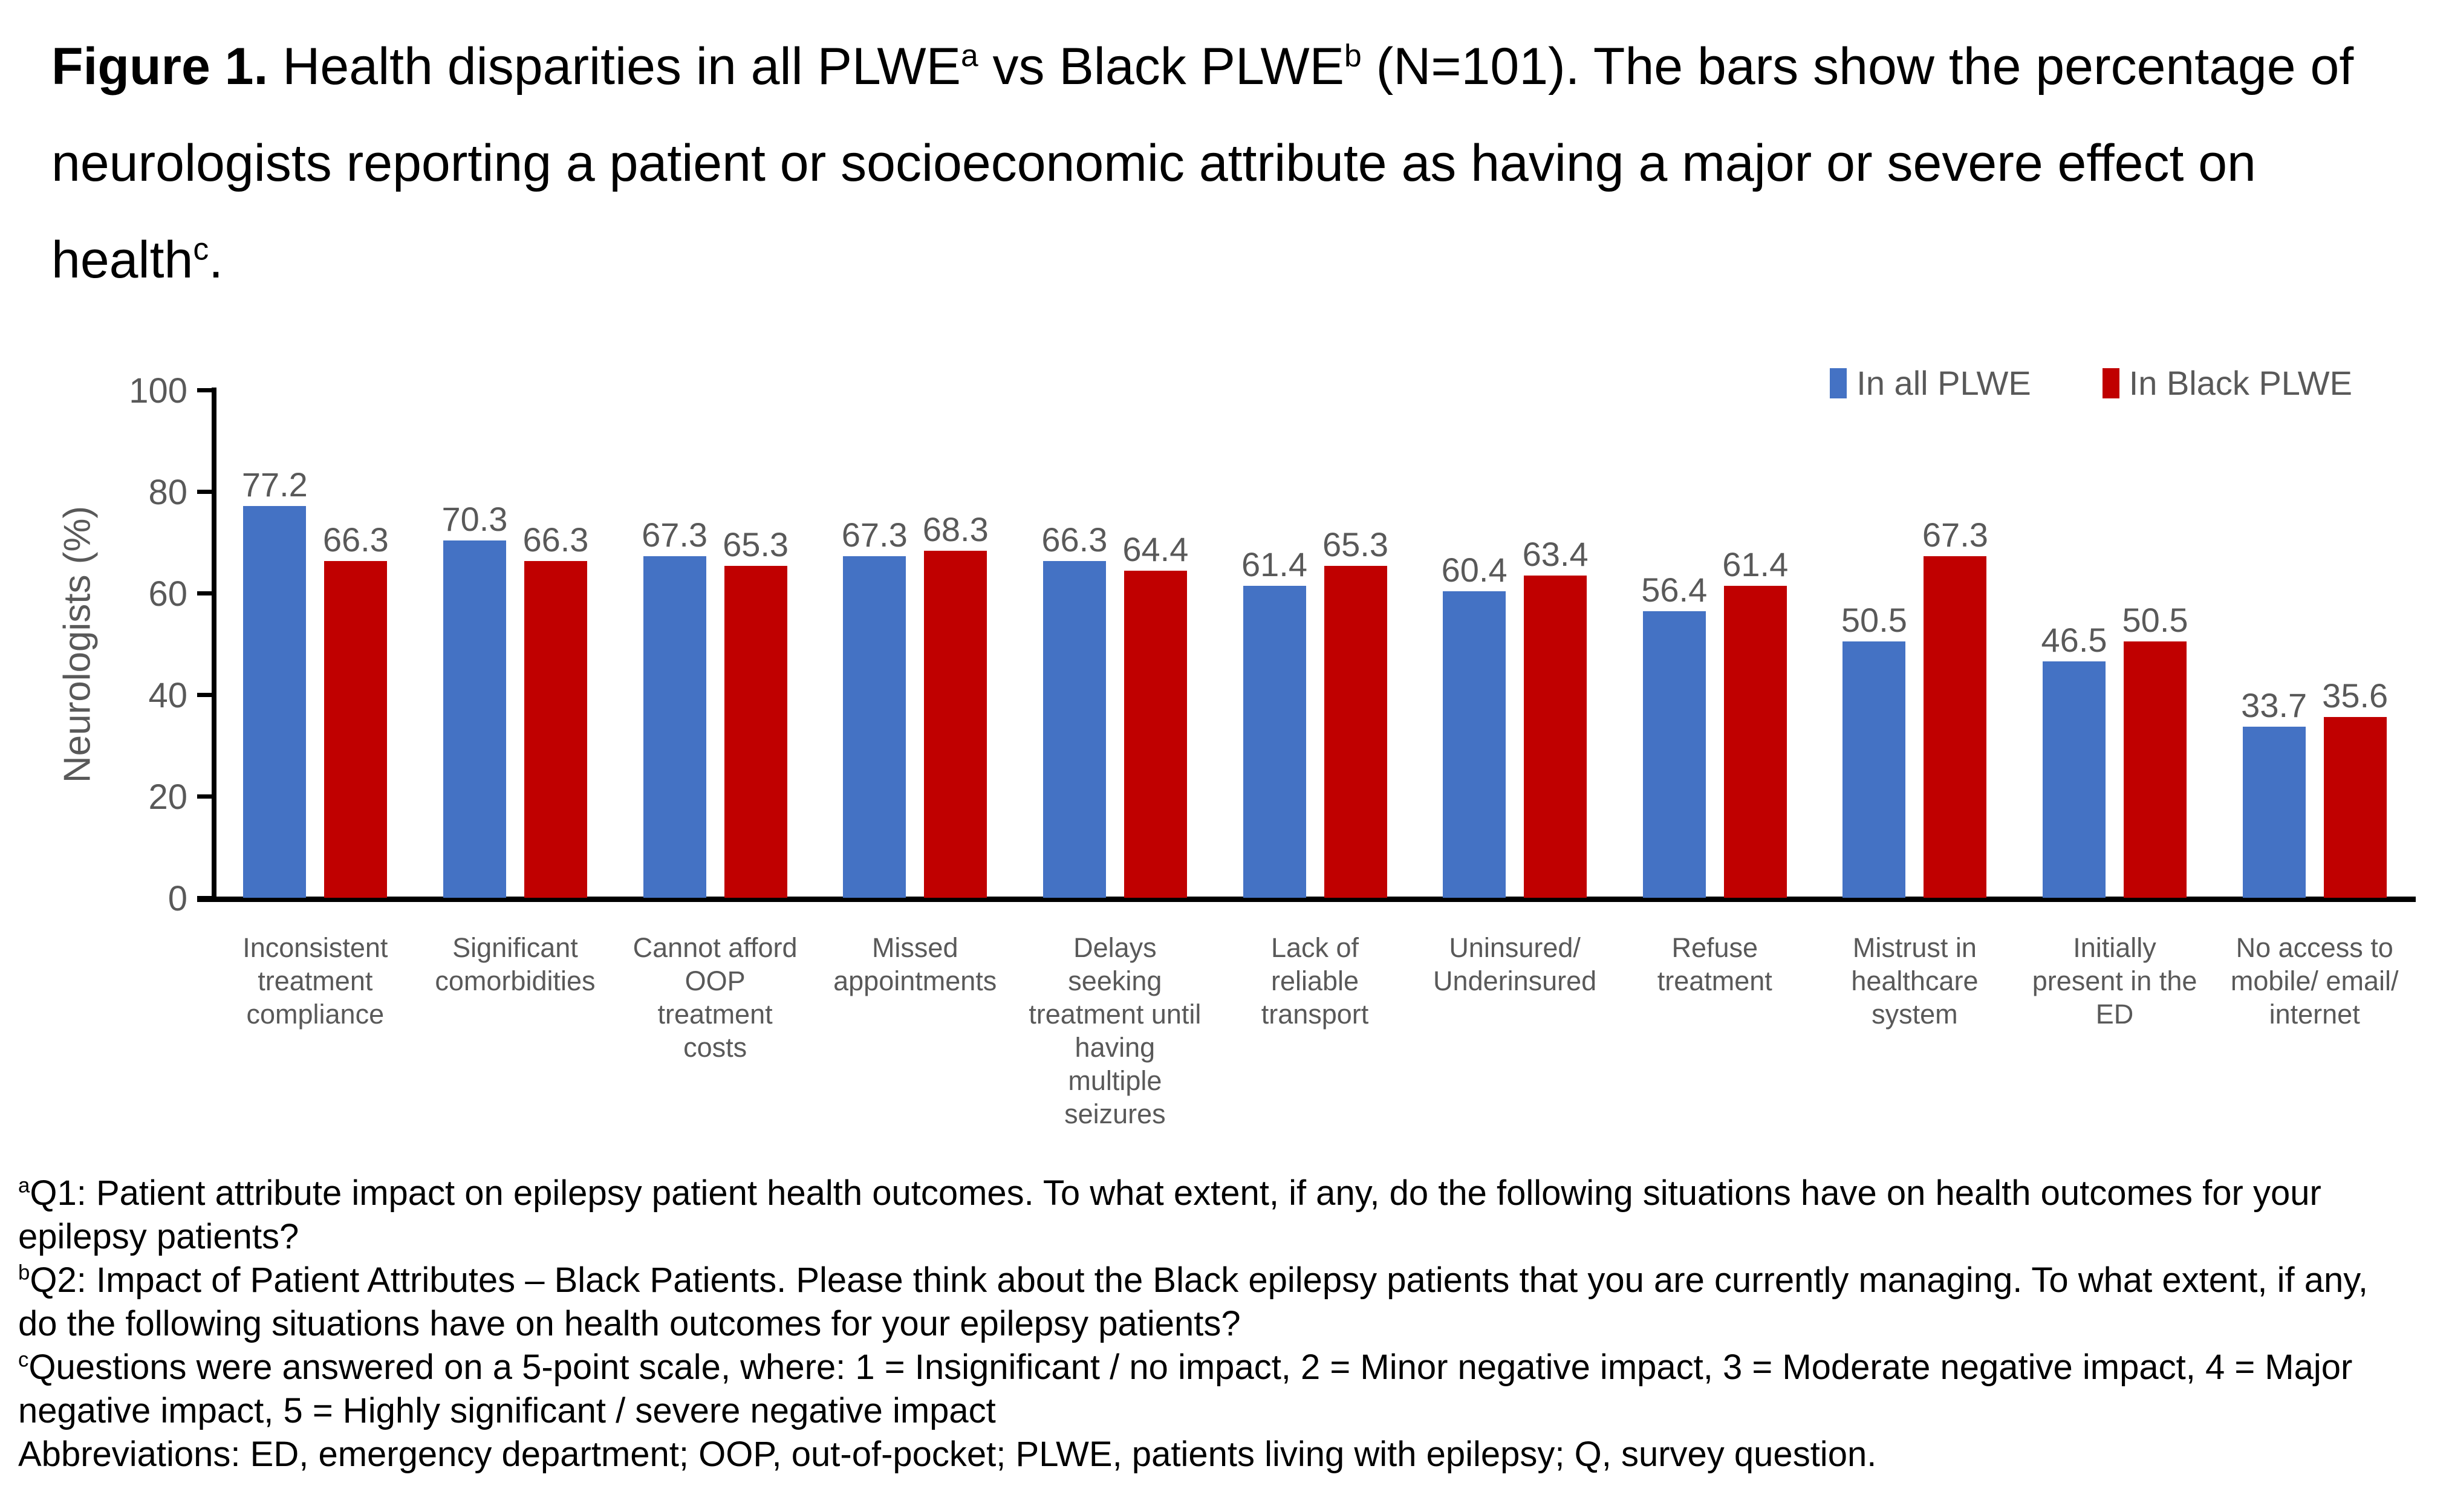 The image size is (2449, 1512). I want to click on category-label: Mistrust in healthcare system, so click(1915, 981).